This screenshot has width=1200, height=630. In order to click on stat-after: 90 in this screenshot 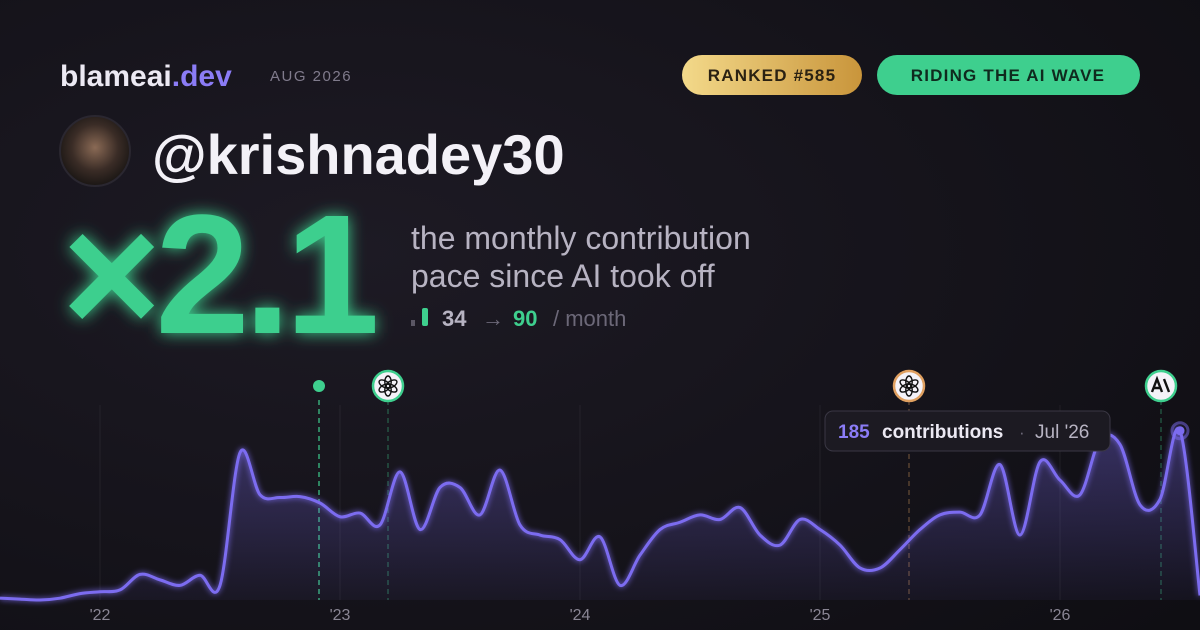, I will do `click(525, 318)`.